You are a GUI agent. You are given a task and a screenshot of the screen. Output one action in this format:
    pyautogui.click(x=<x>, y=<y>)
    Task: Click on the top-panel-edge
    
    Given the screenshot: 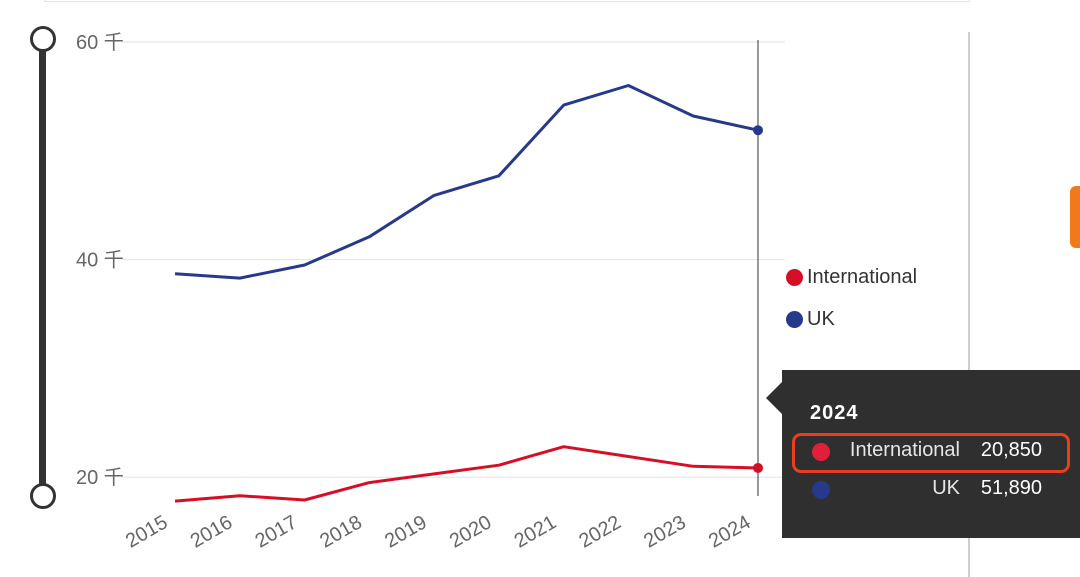 What is the action you would take?
    pyautogui.click(x=507, y=1)
    